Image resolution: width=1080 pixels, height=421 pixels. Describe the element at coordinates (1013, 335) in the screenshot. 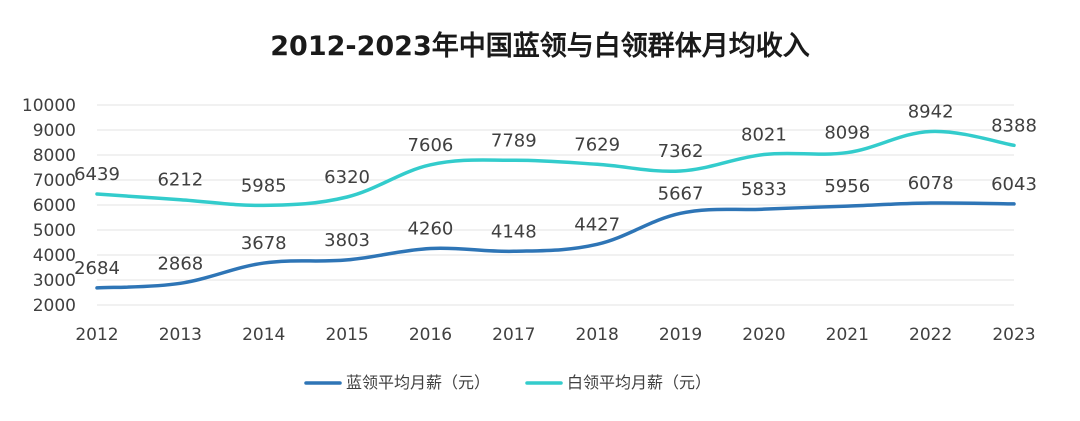

I see `x-tick-label: 2023` at that location.